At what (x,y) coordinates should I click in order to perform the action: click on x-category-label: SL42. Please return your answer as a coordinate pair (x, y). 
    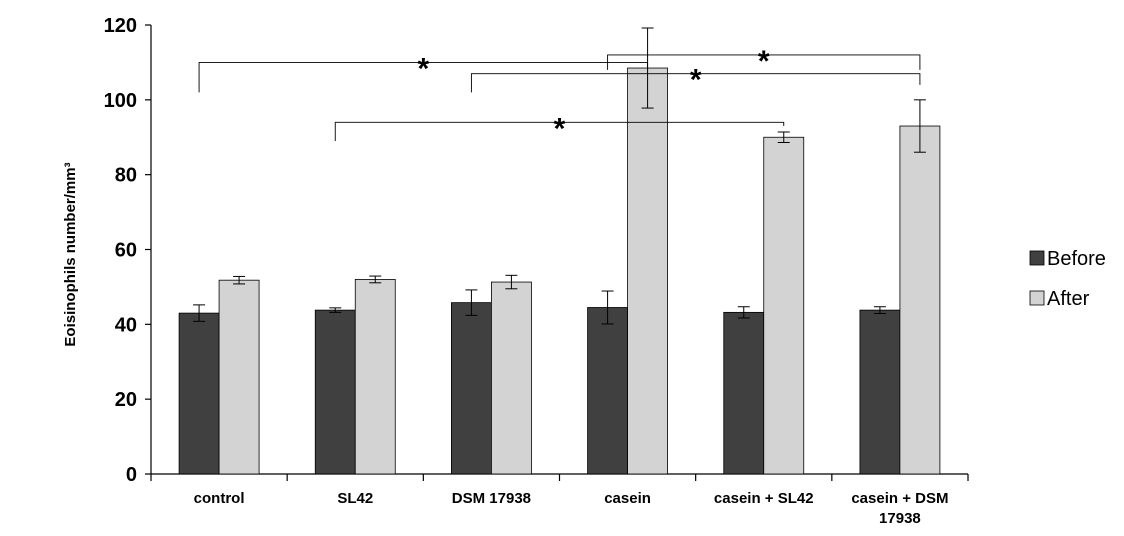
    Looking at the image, I should click on (355, 498).